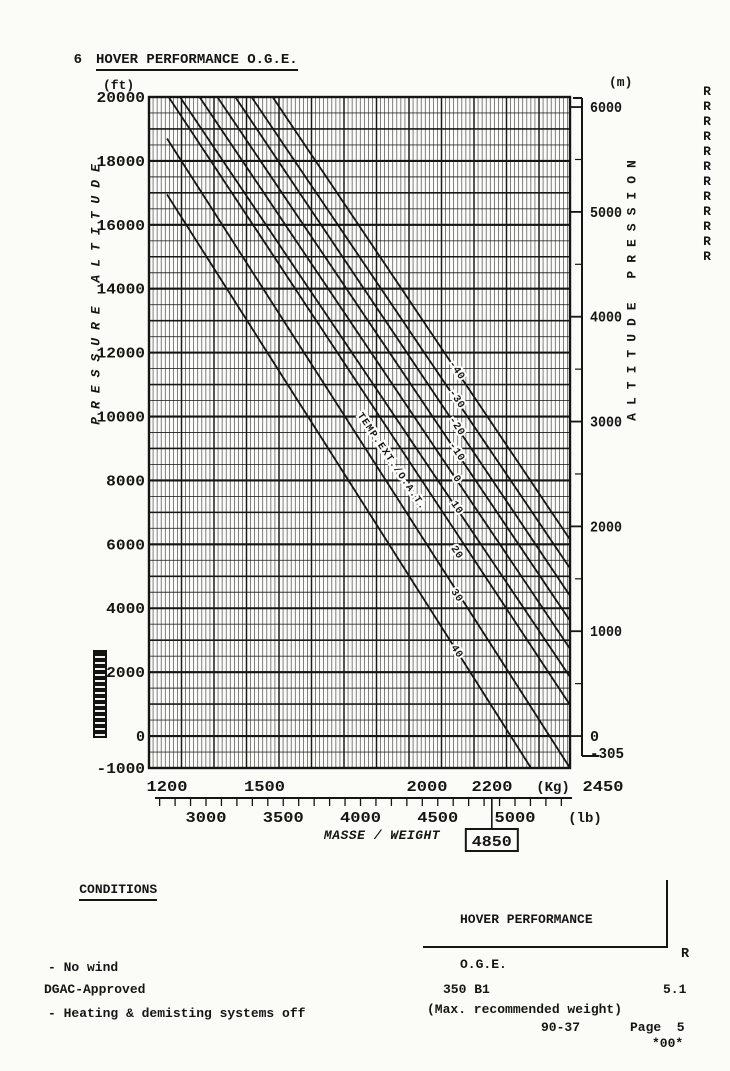  What do you see at coordinates (456, 400) in the screenshot?
I see `oat-line-label: -30` at bounding box center [456, 400].